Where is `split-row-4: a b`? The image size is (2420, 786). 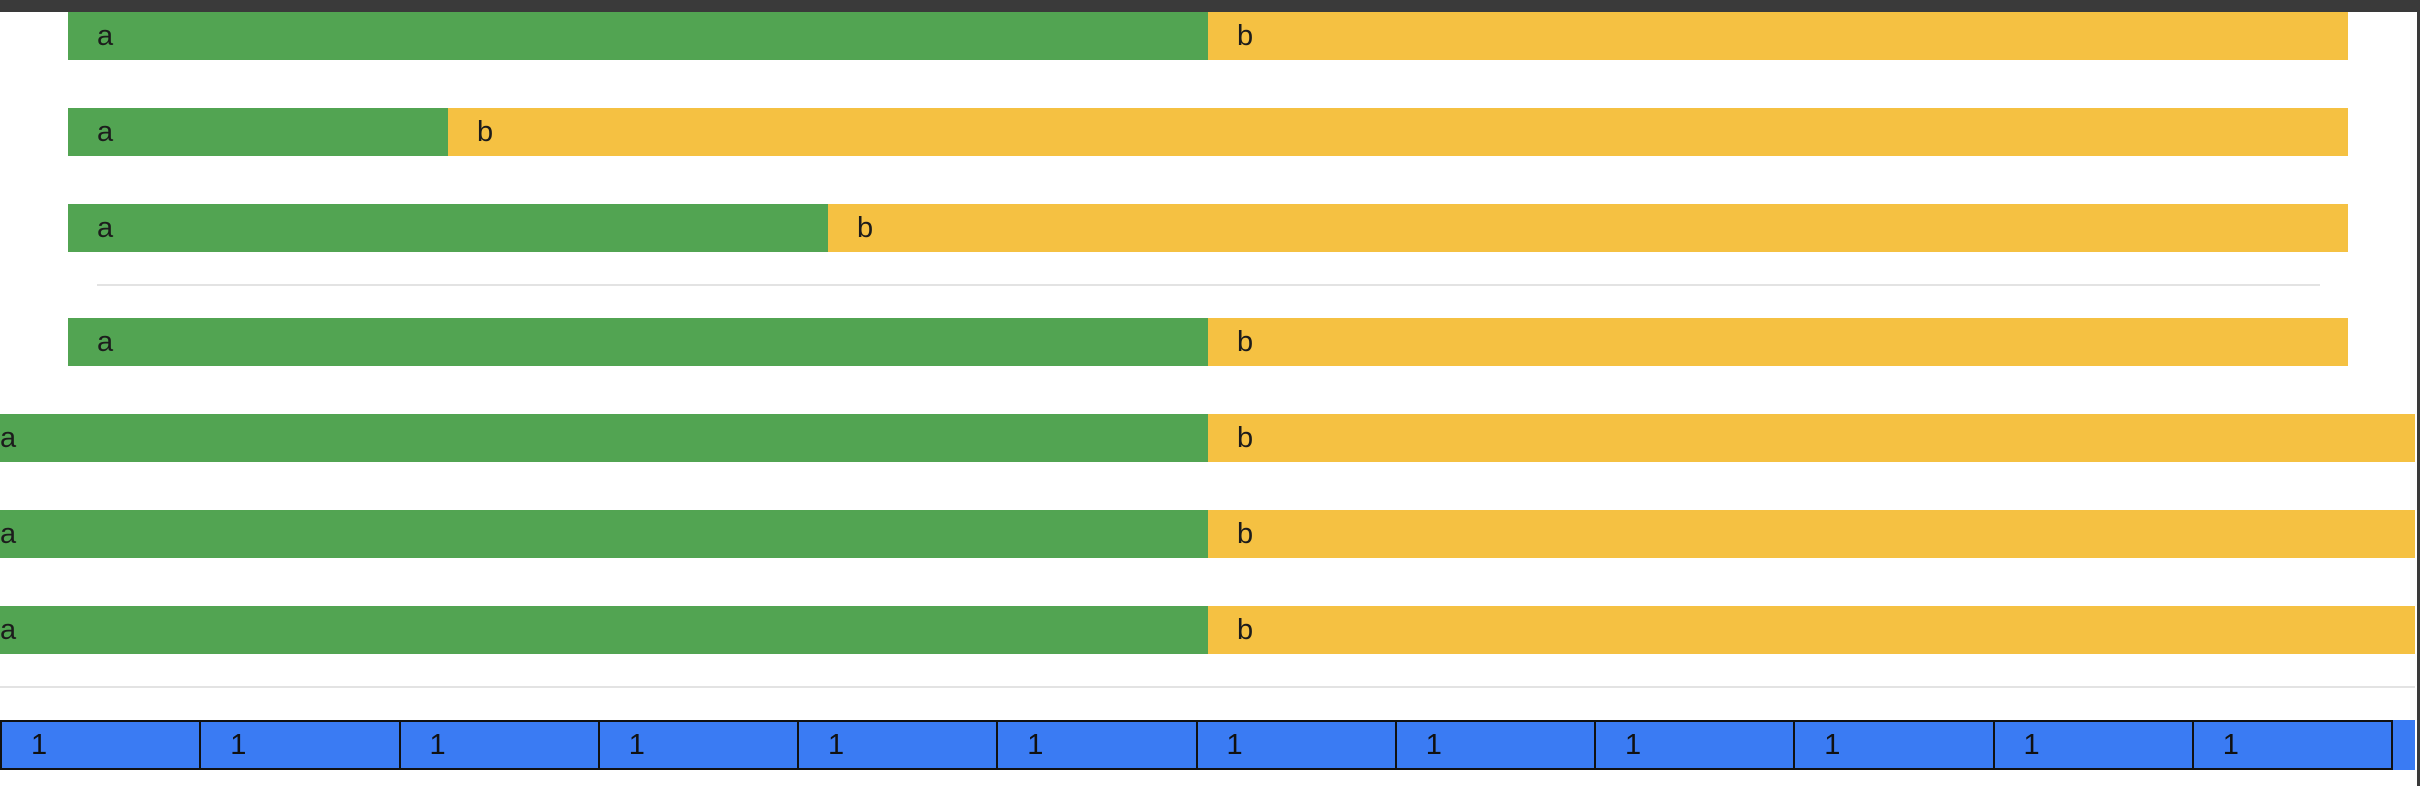
split-row-4: a b is located at coordinates (1208, 342).